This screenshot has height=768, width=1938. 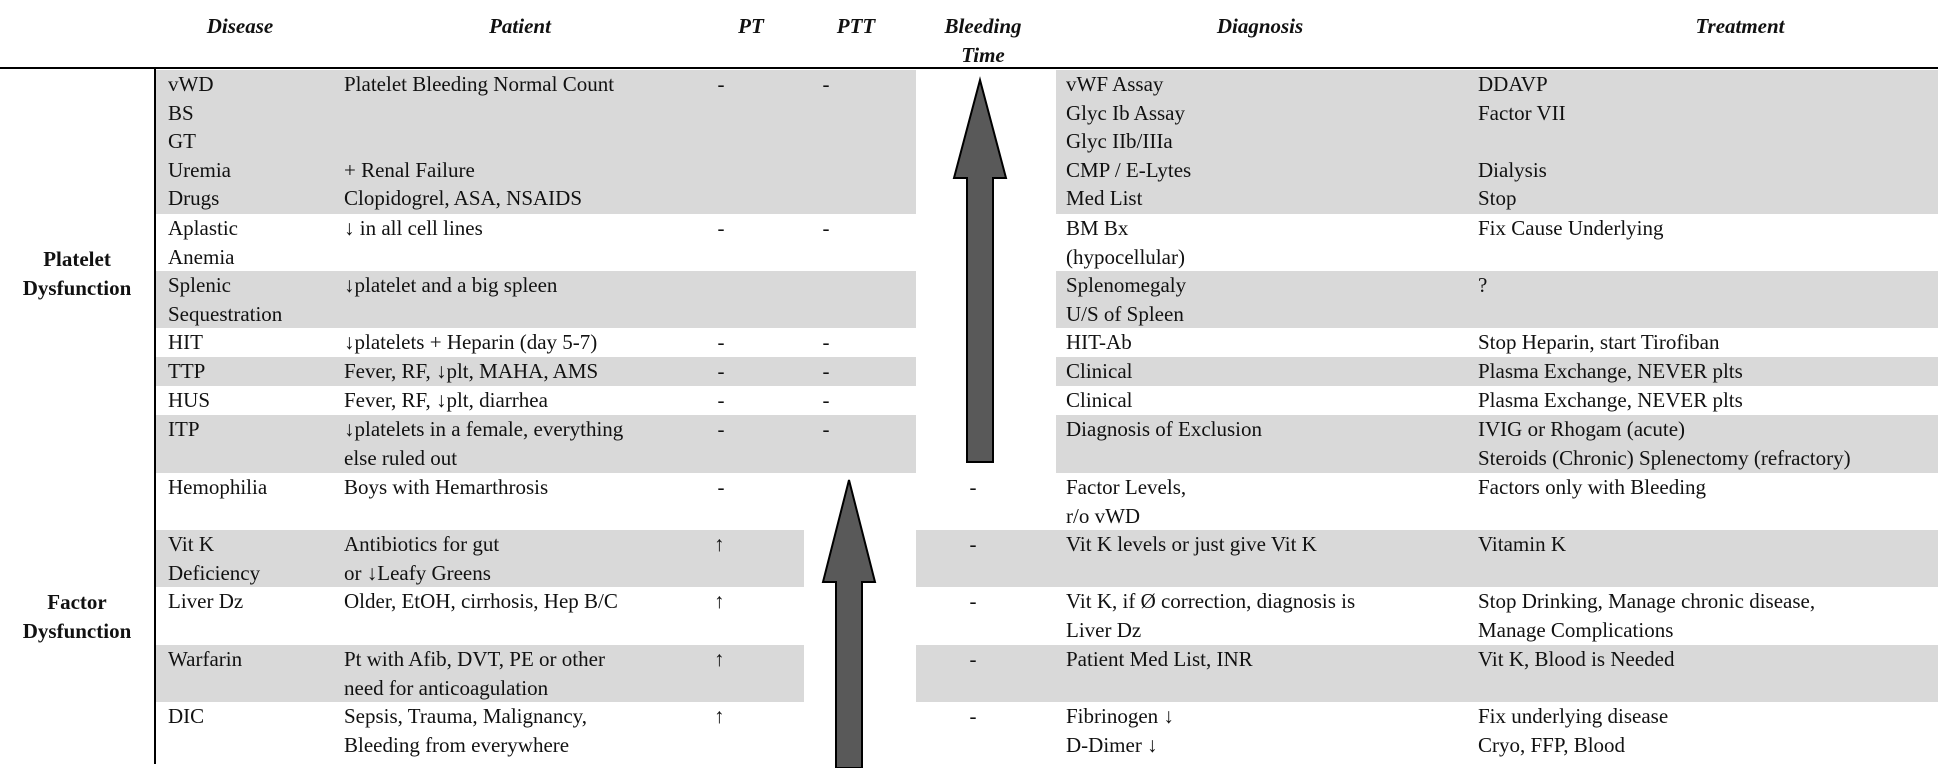 I want to click on diagnosis-cell: Patient Med List, INR, so click(x=1159, y=659).